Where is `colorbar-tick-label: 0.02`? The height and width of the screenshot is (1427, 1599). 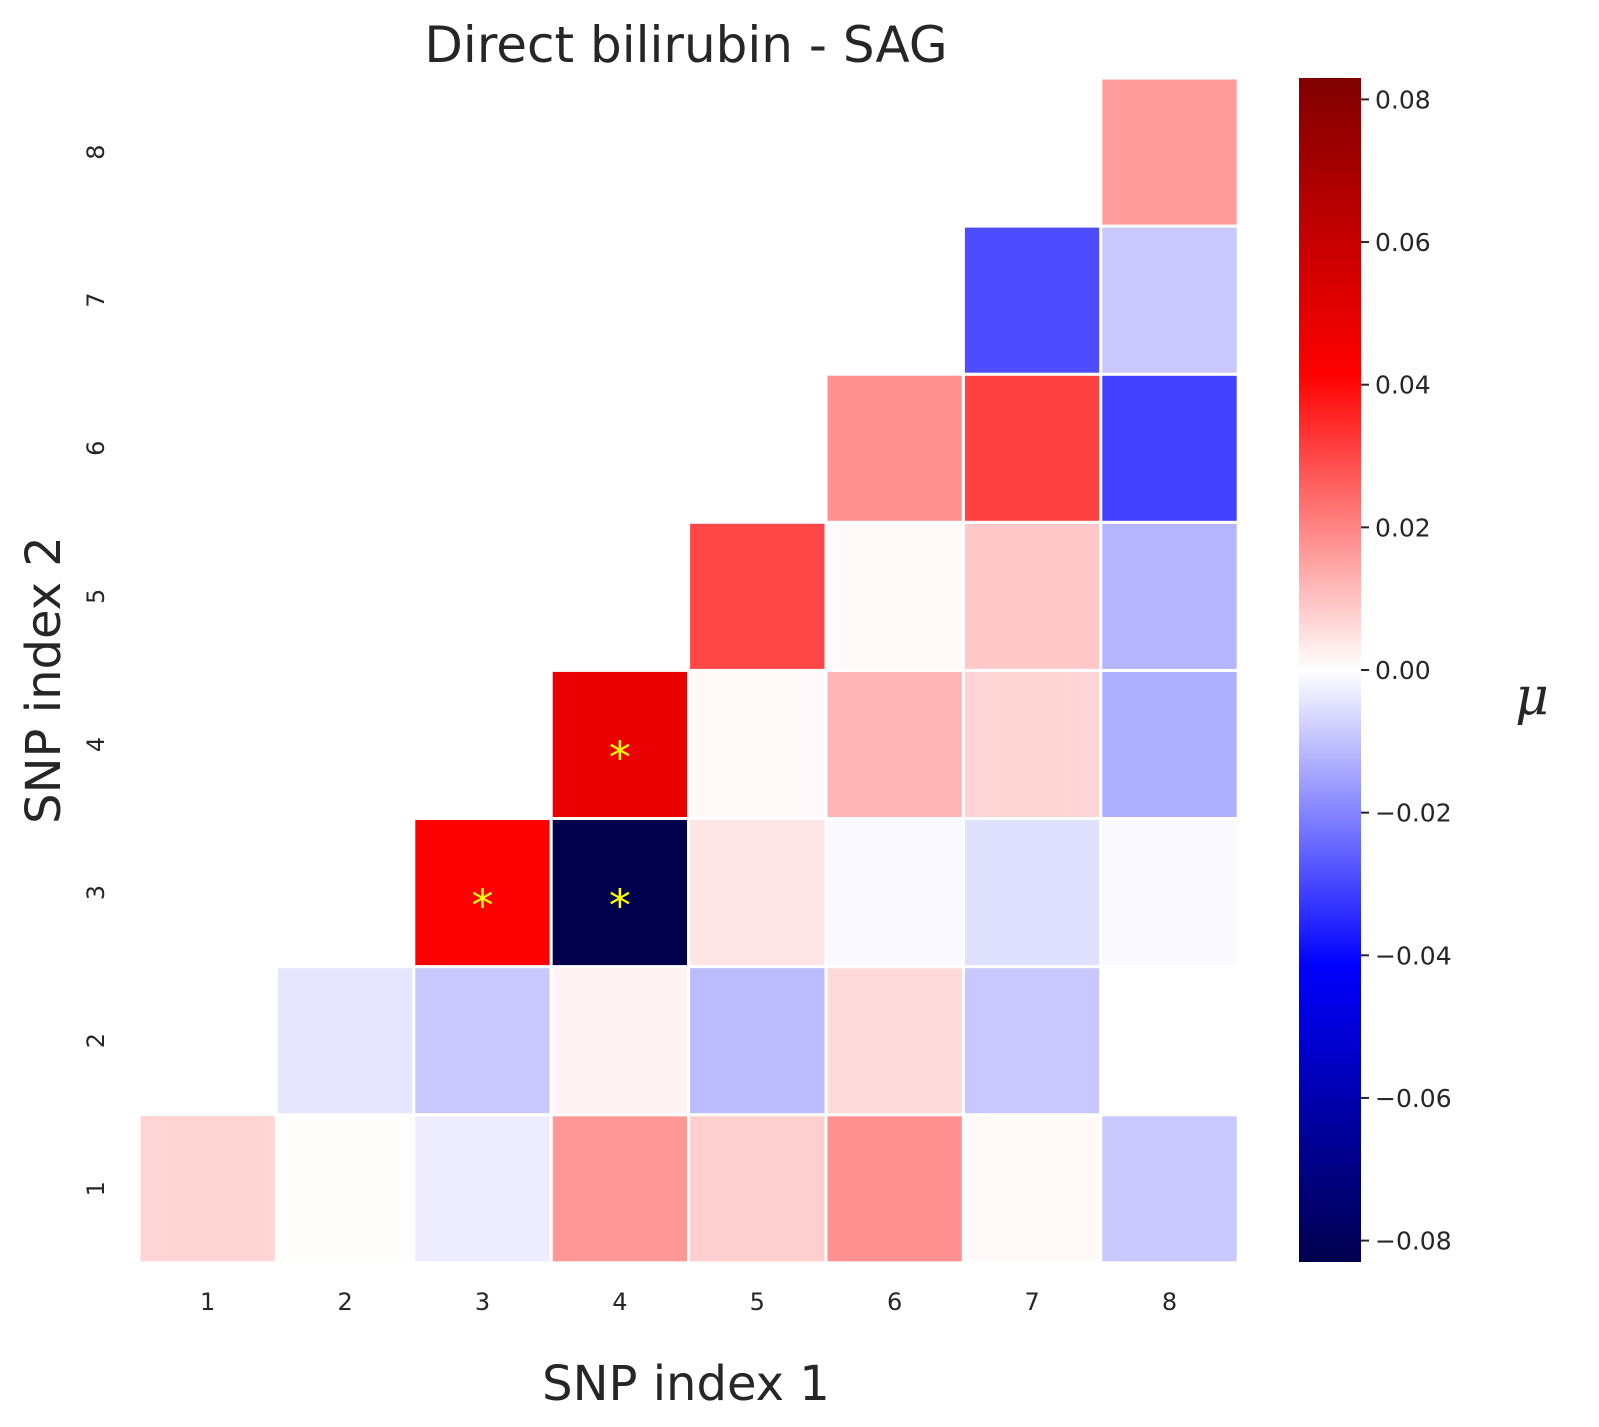
colorbar-tick-label: 0.02 is located at coordinates (1403, 527).